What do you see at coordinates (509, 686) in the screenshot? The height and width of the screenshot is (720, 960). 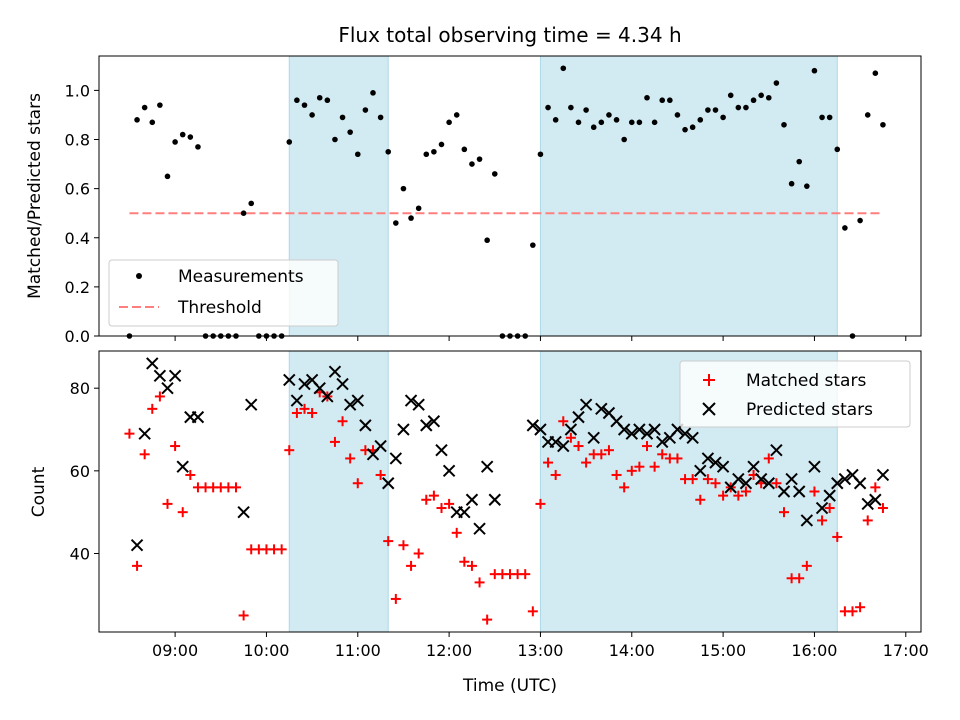 I see `x-axis-label: Time (UTC)` at bounding box center [509, 686].